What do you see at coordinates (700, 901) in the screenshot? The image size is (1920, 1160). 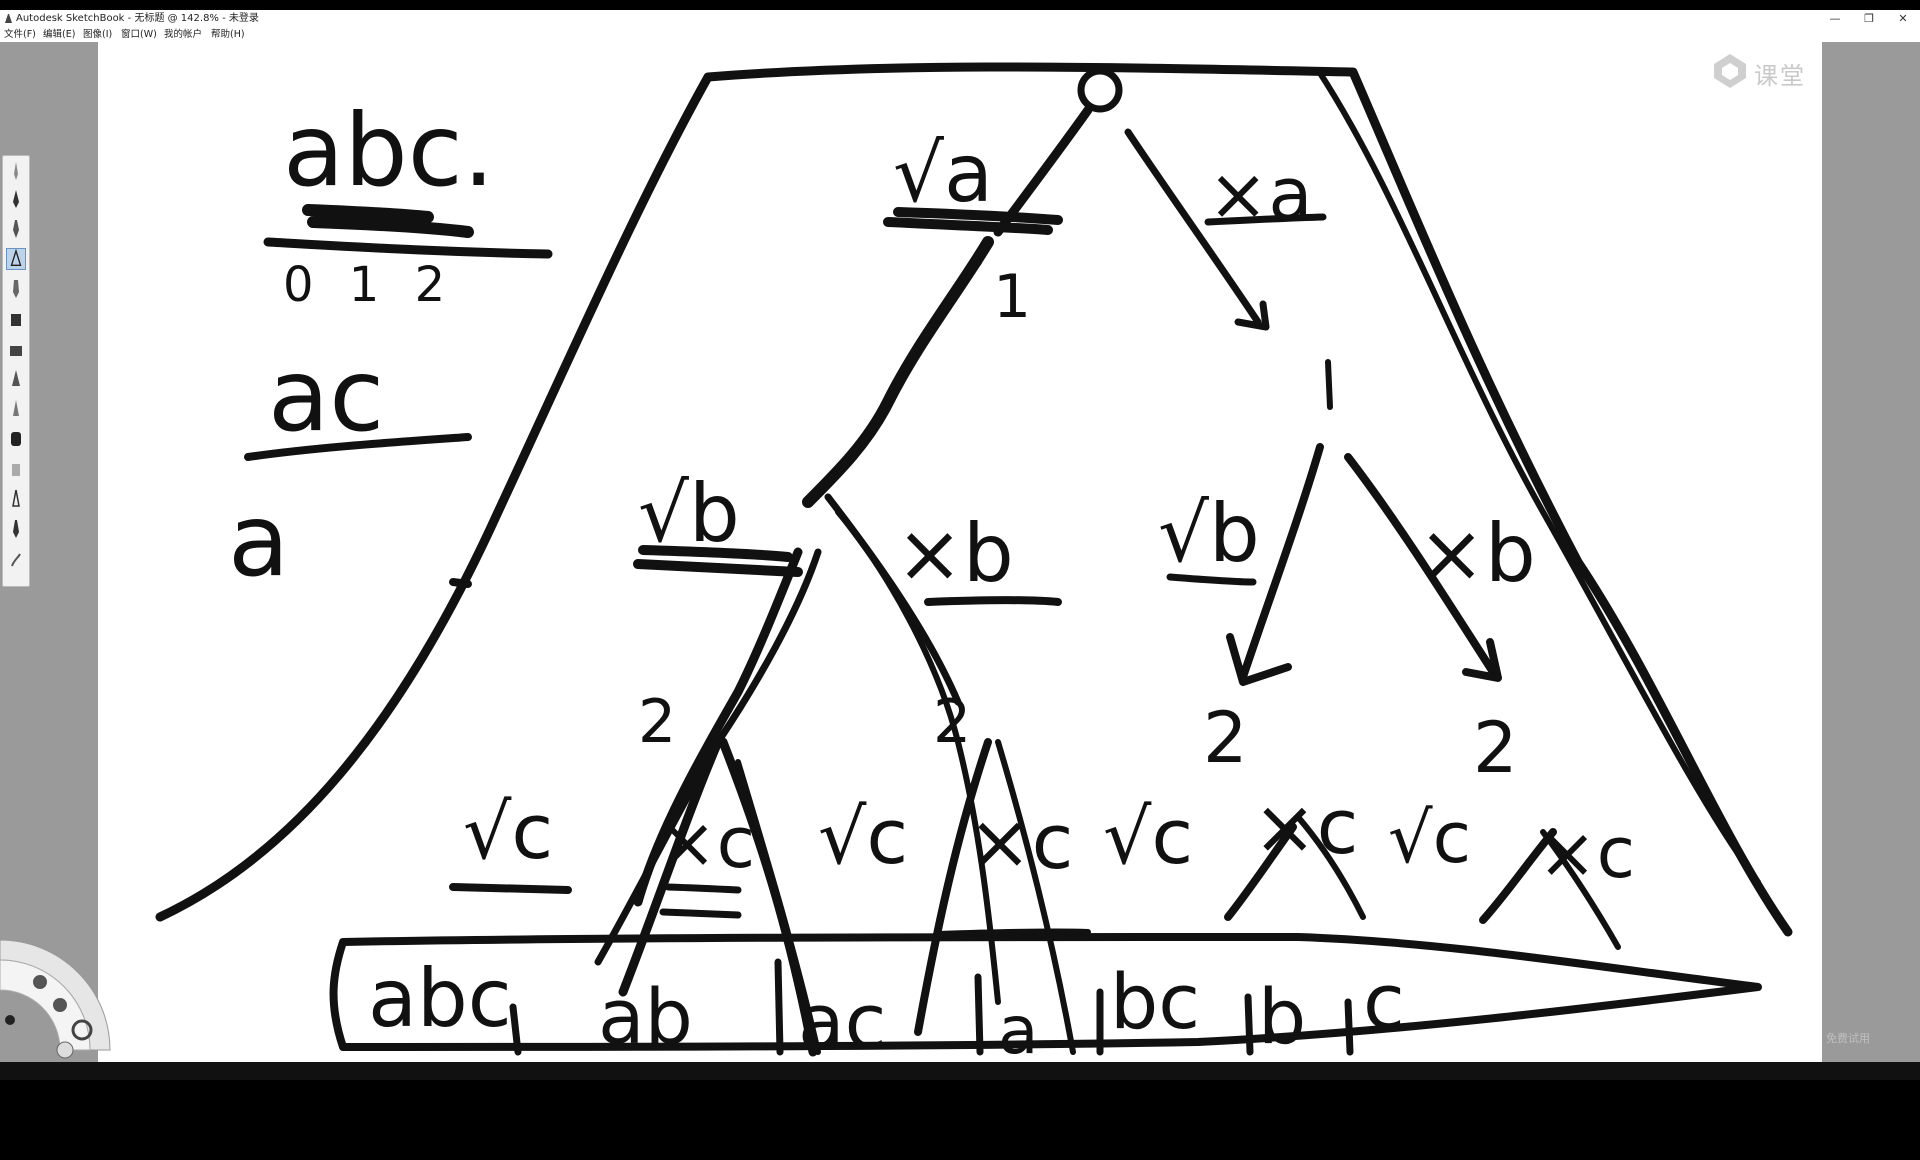 I see `underline-xc` at bounding box center [700, 901].